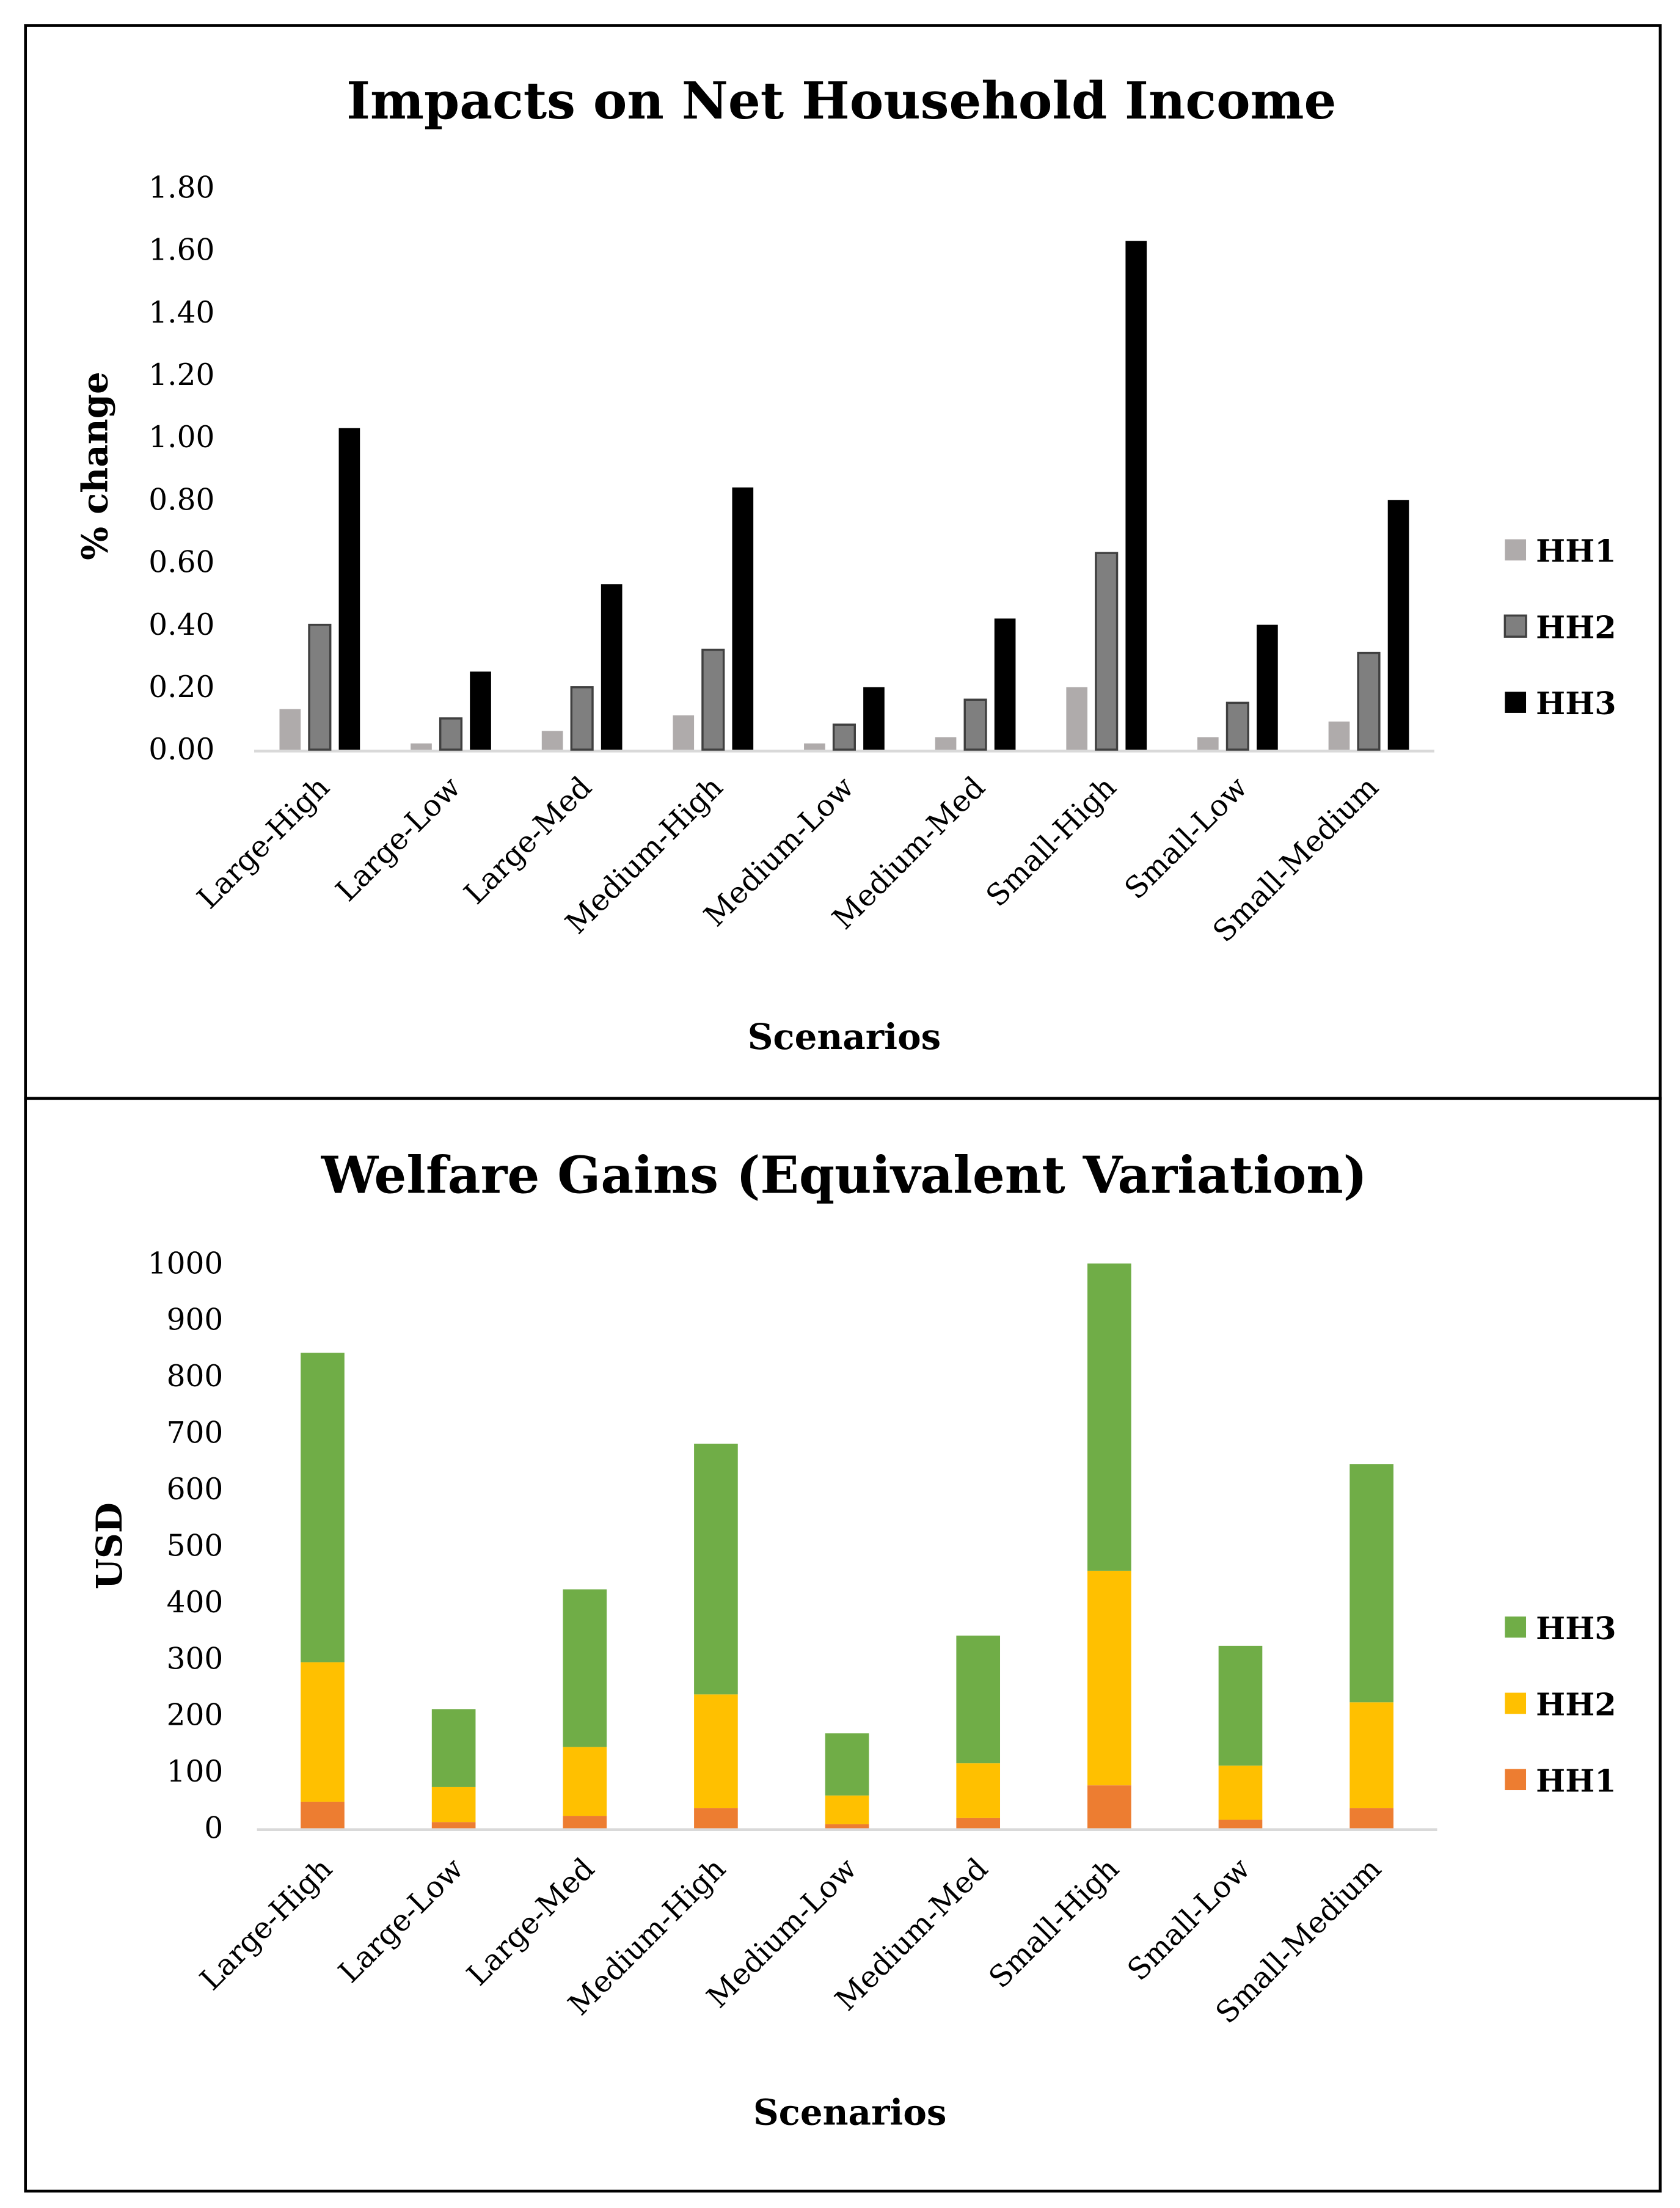  Describe the element at coordinates (196, 1715) in the screenshot. I see `y-tick-label: 200` at that location.